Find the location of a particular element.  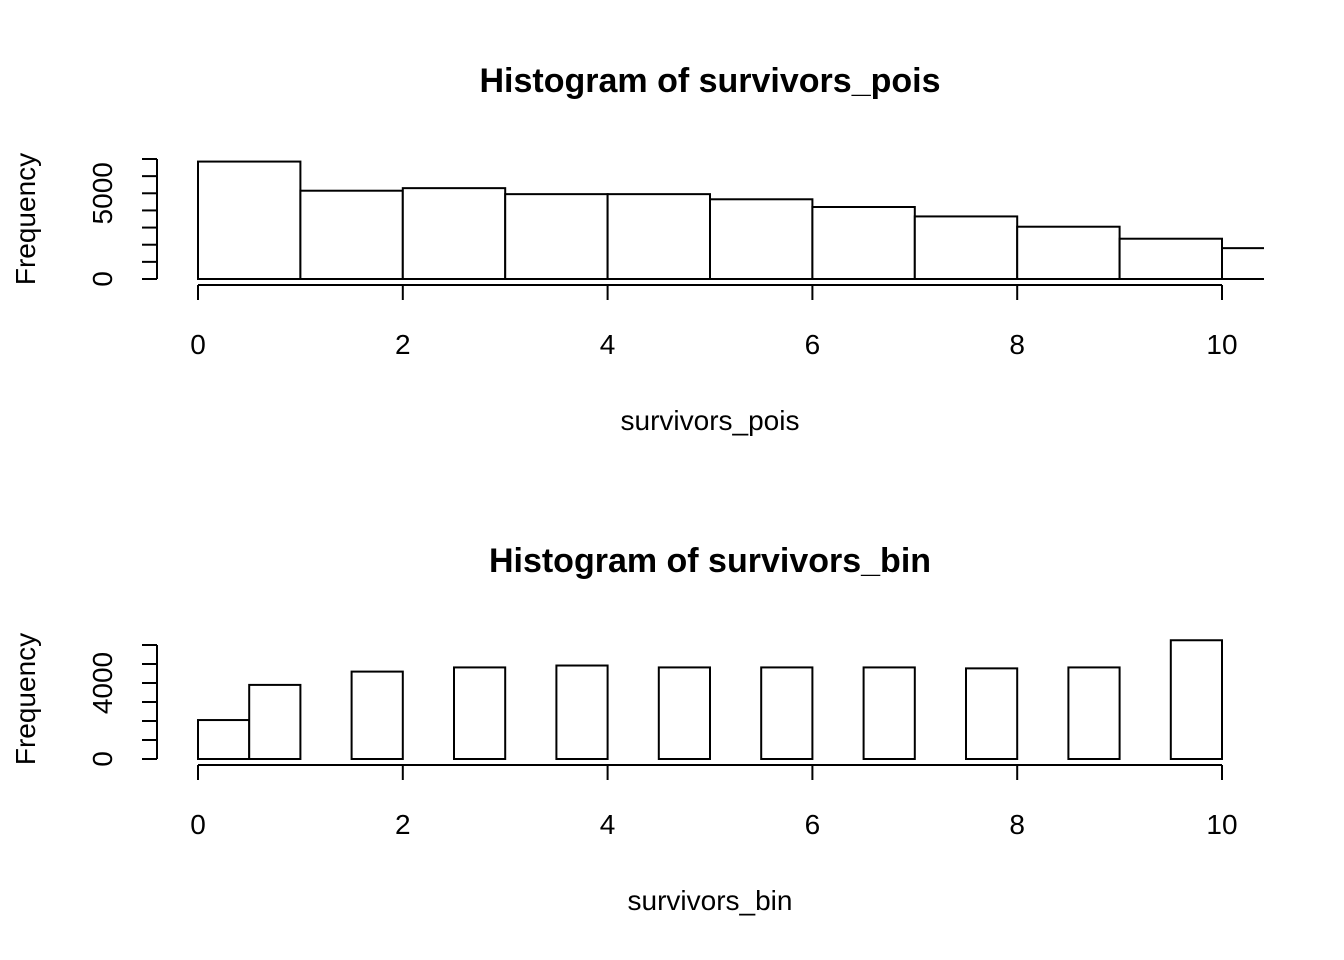

y-tick-label: 5000 is located at coordinates (102, 193).